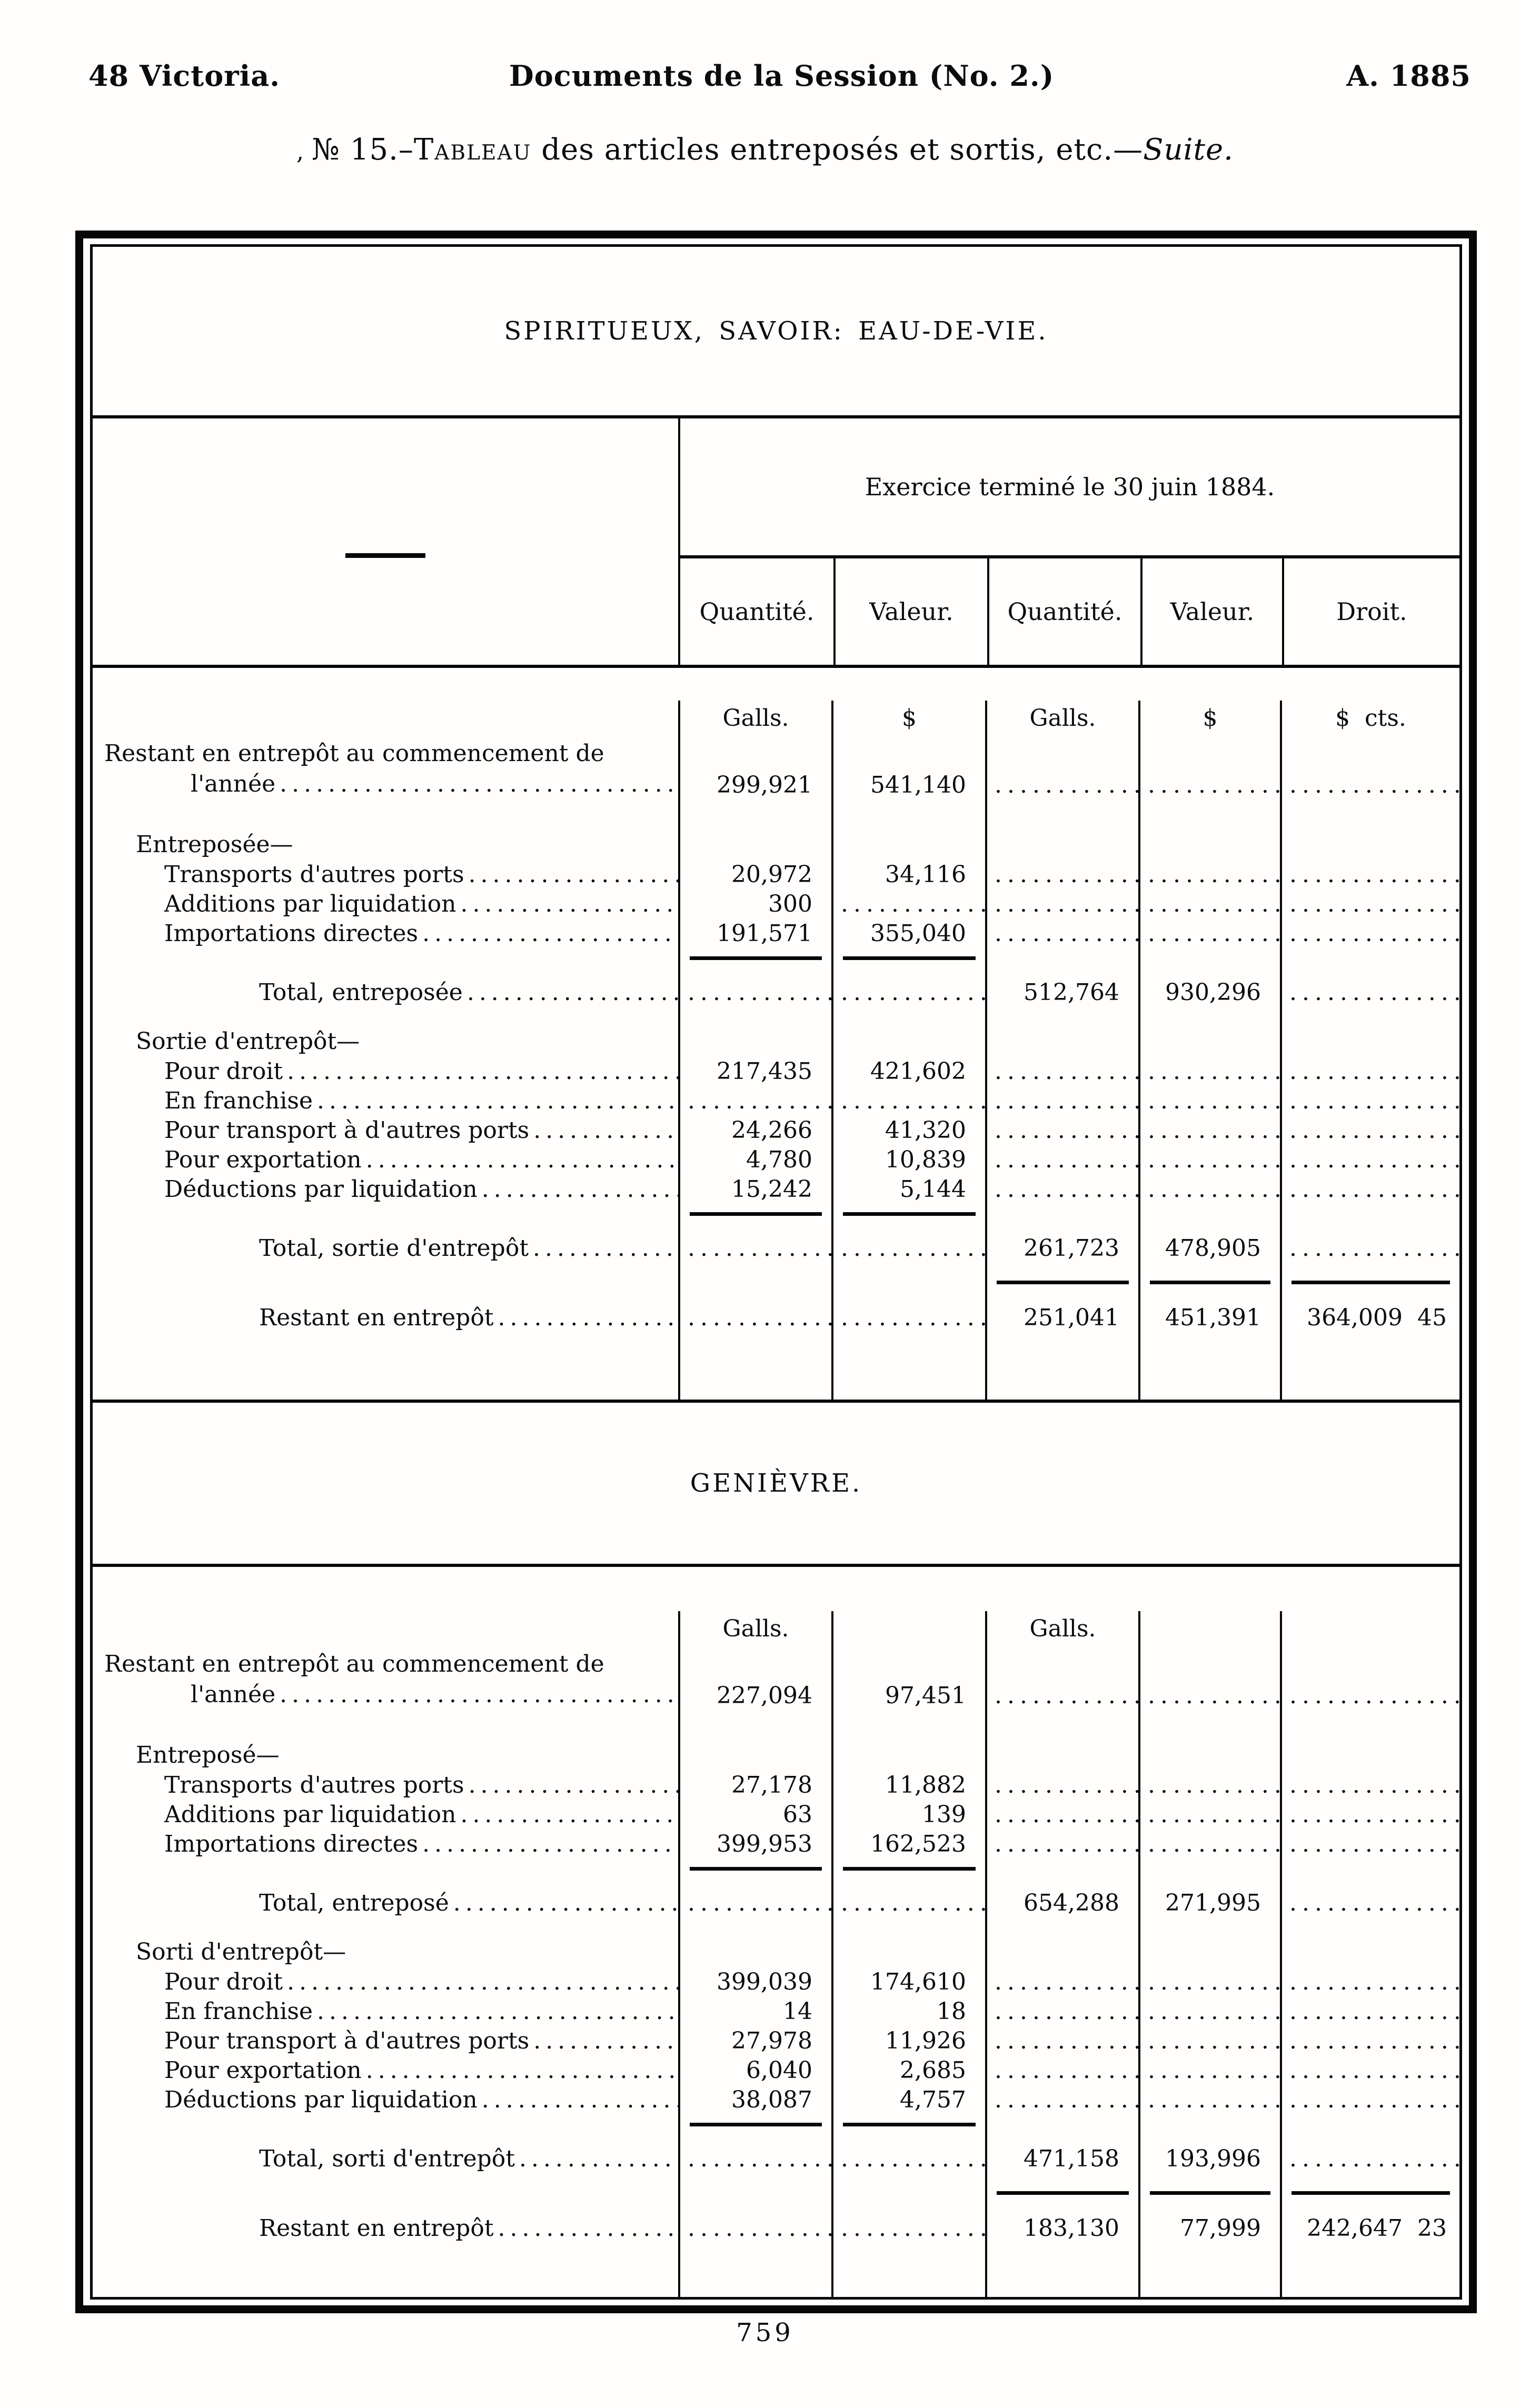 This screenshot has width=1530, height=2408. What do you see at coordinates (1061, 2228) in the screenshot?
I see `value-cell-col2: 183,130` at bounding box center [1061, 2228].